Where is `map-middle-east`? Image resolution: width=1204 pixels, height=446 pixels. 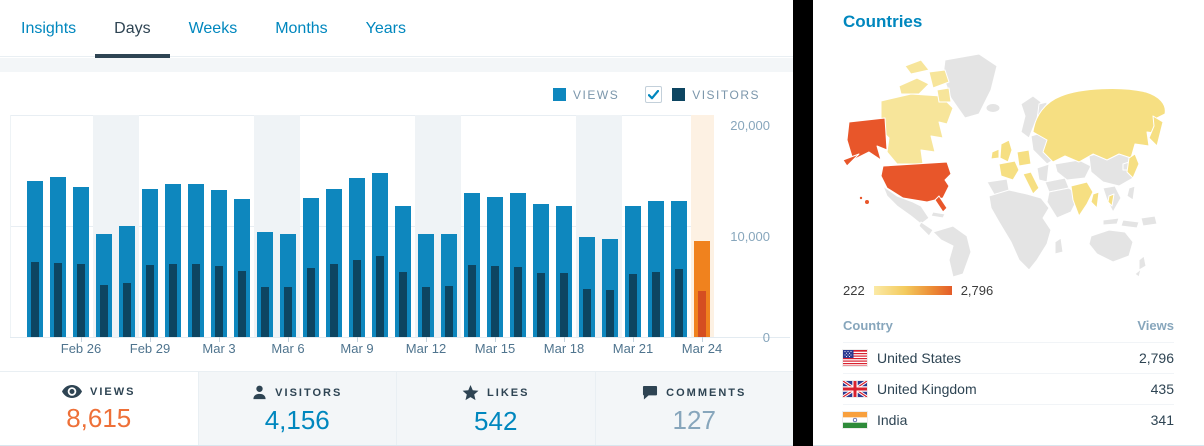
map-middle-east is located at coordinates (1063, 203).